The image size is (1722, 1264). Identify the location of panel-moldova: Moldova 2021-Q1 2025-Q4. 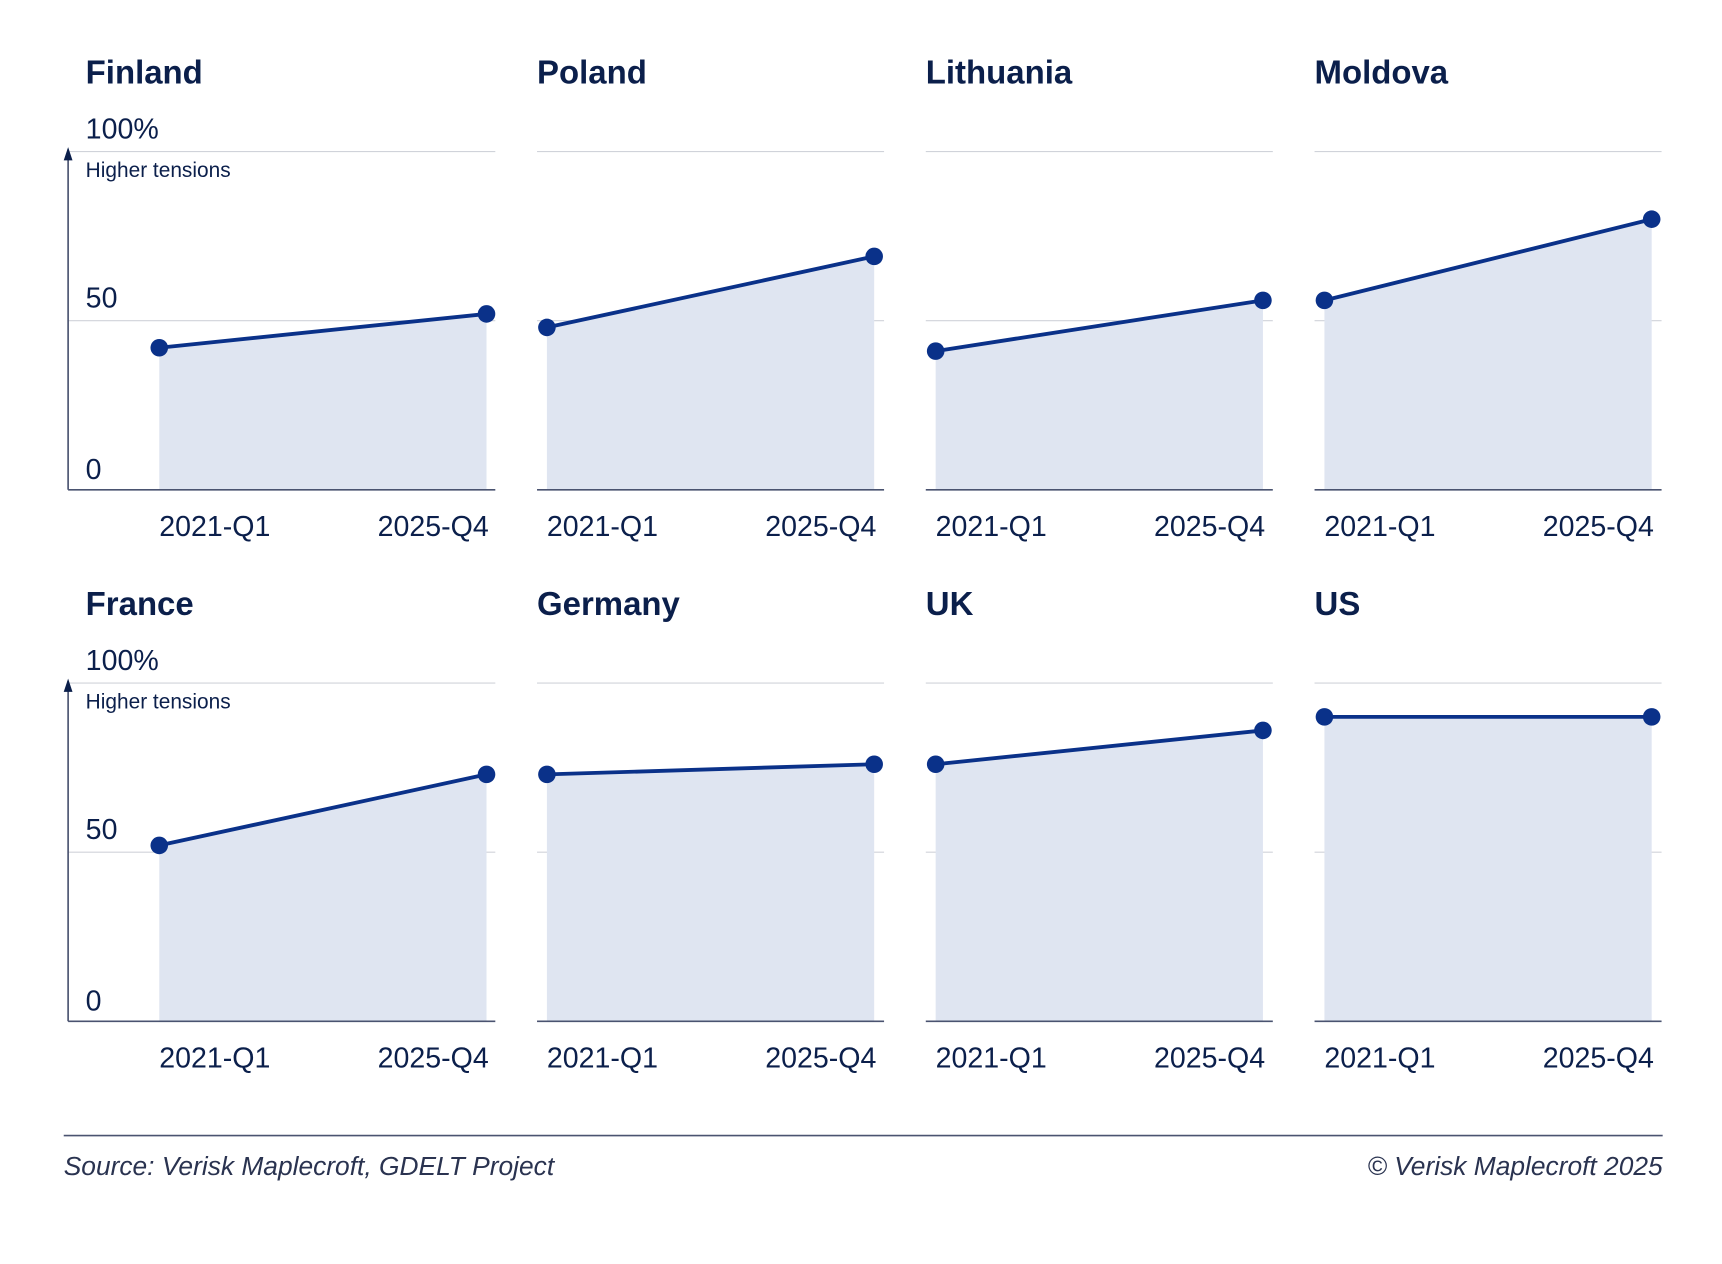
(1488, 298).